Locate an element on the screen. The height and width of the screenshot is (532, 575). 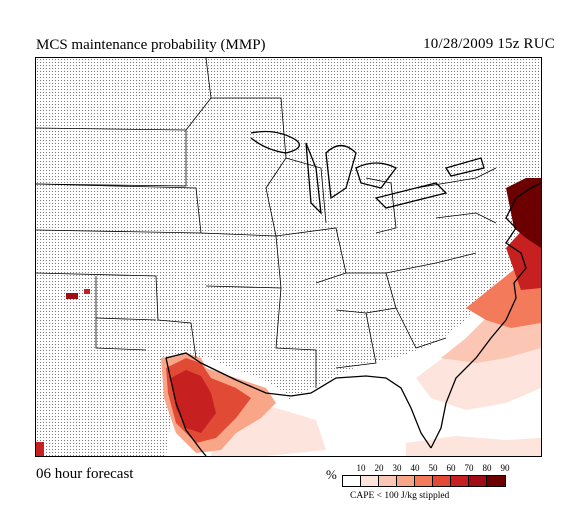
legend-tick: 60 is located at coordinates (451, 468).